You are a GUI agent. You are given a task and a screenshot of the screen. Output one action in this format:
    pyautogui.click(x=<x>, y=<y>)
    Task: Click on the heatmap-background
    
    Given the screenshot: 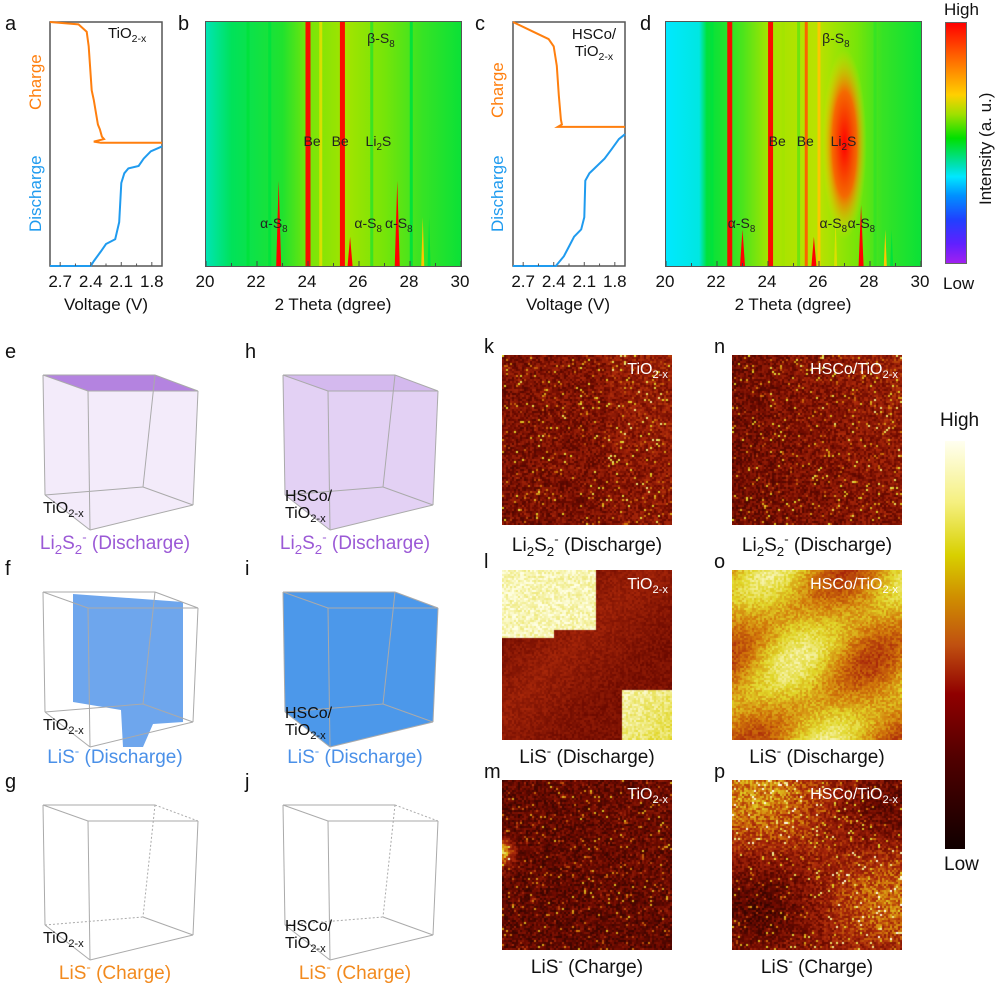 What is the action you would take?
    pyautogui.click(x=793, y=144)
    